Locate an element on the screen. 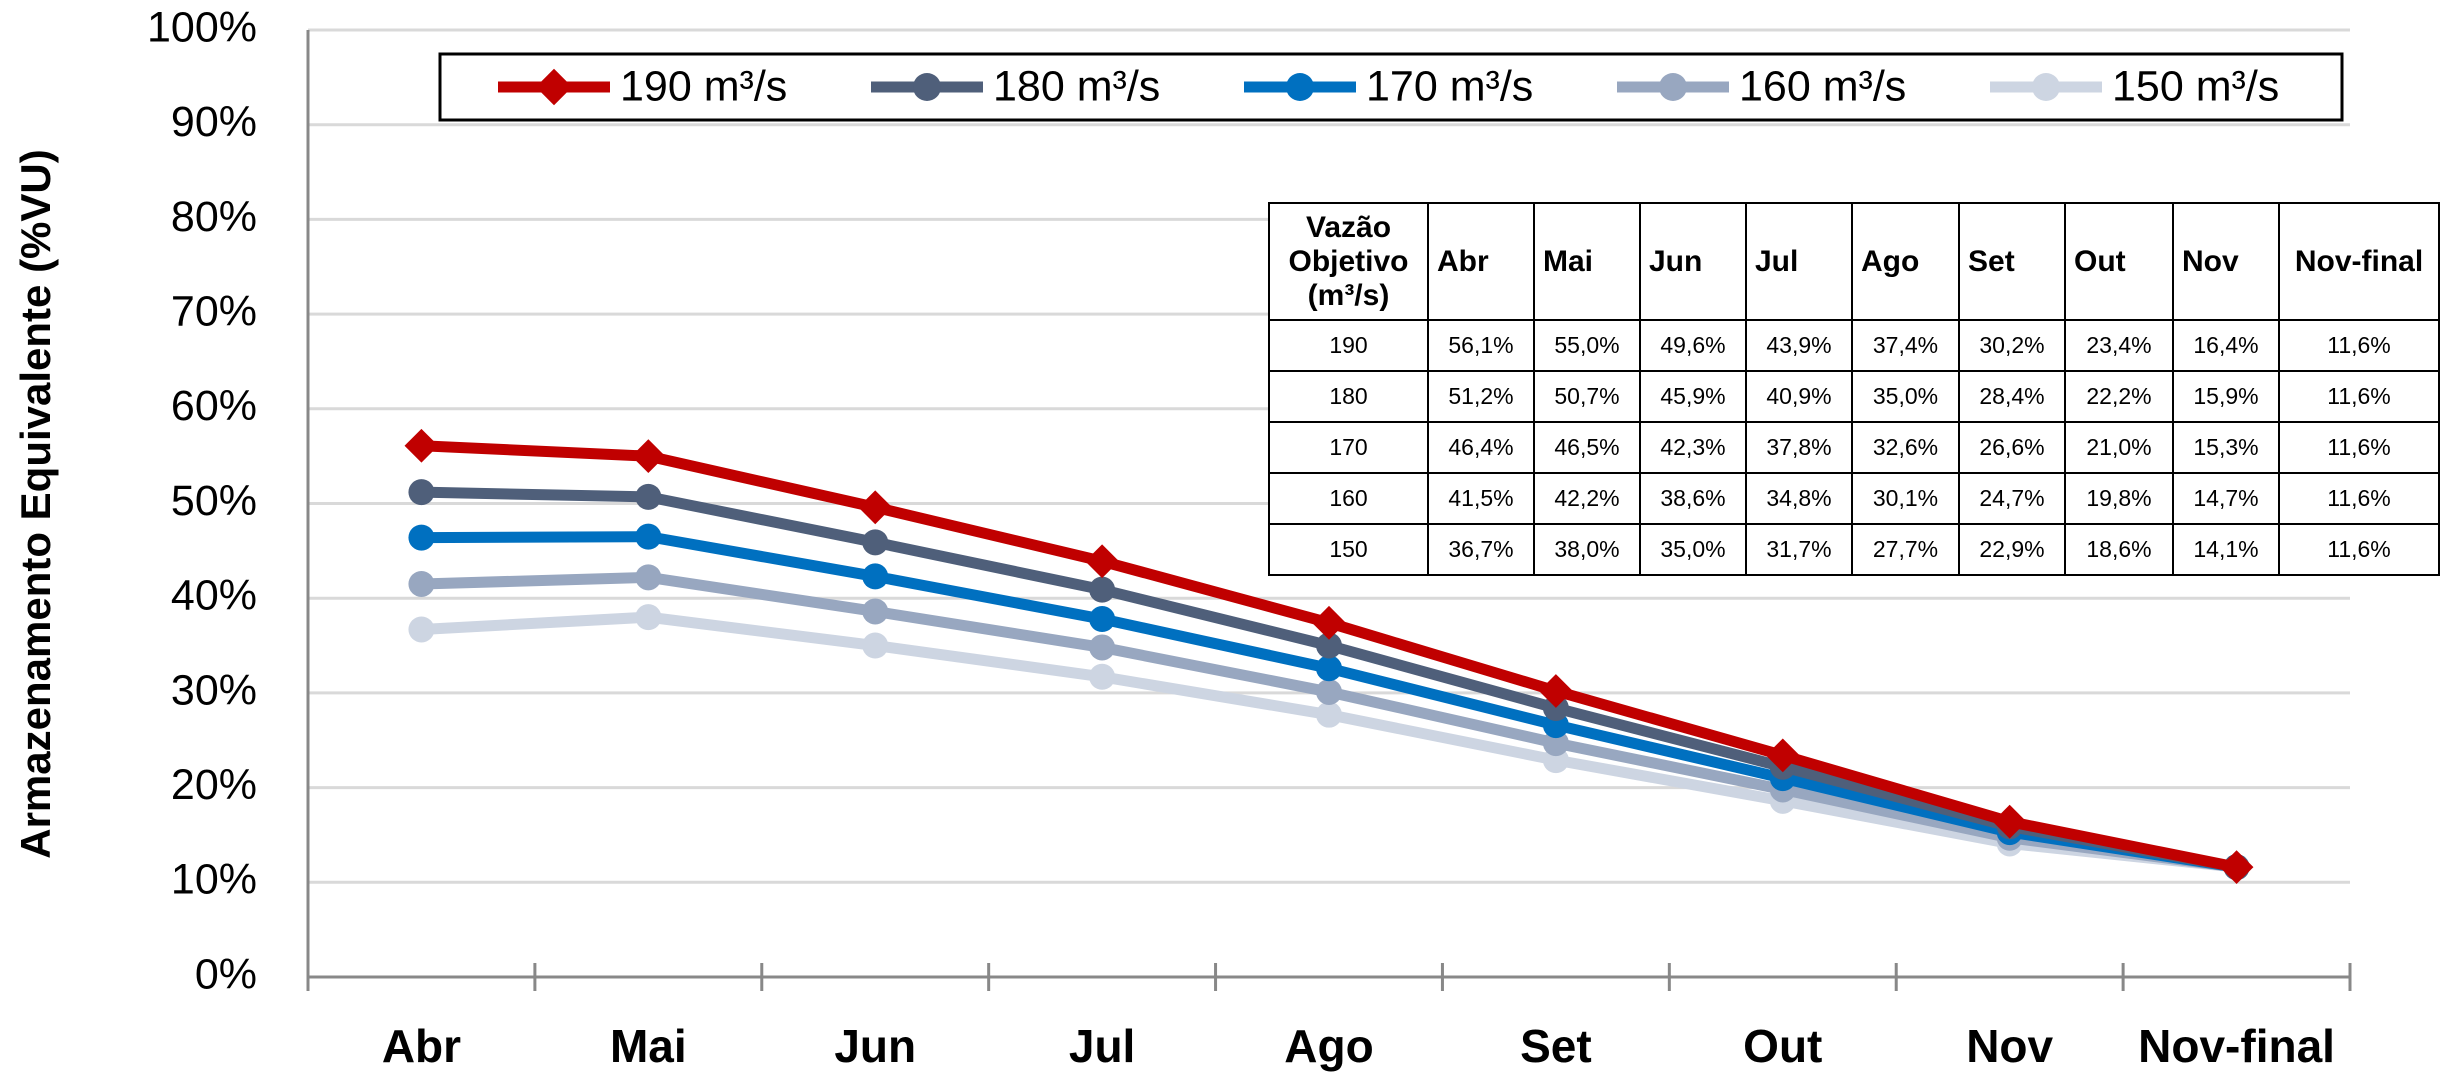  x-tick-label: Jun is located at coordinates (875, 1046).